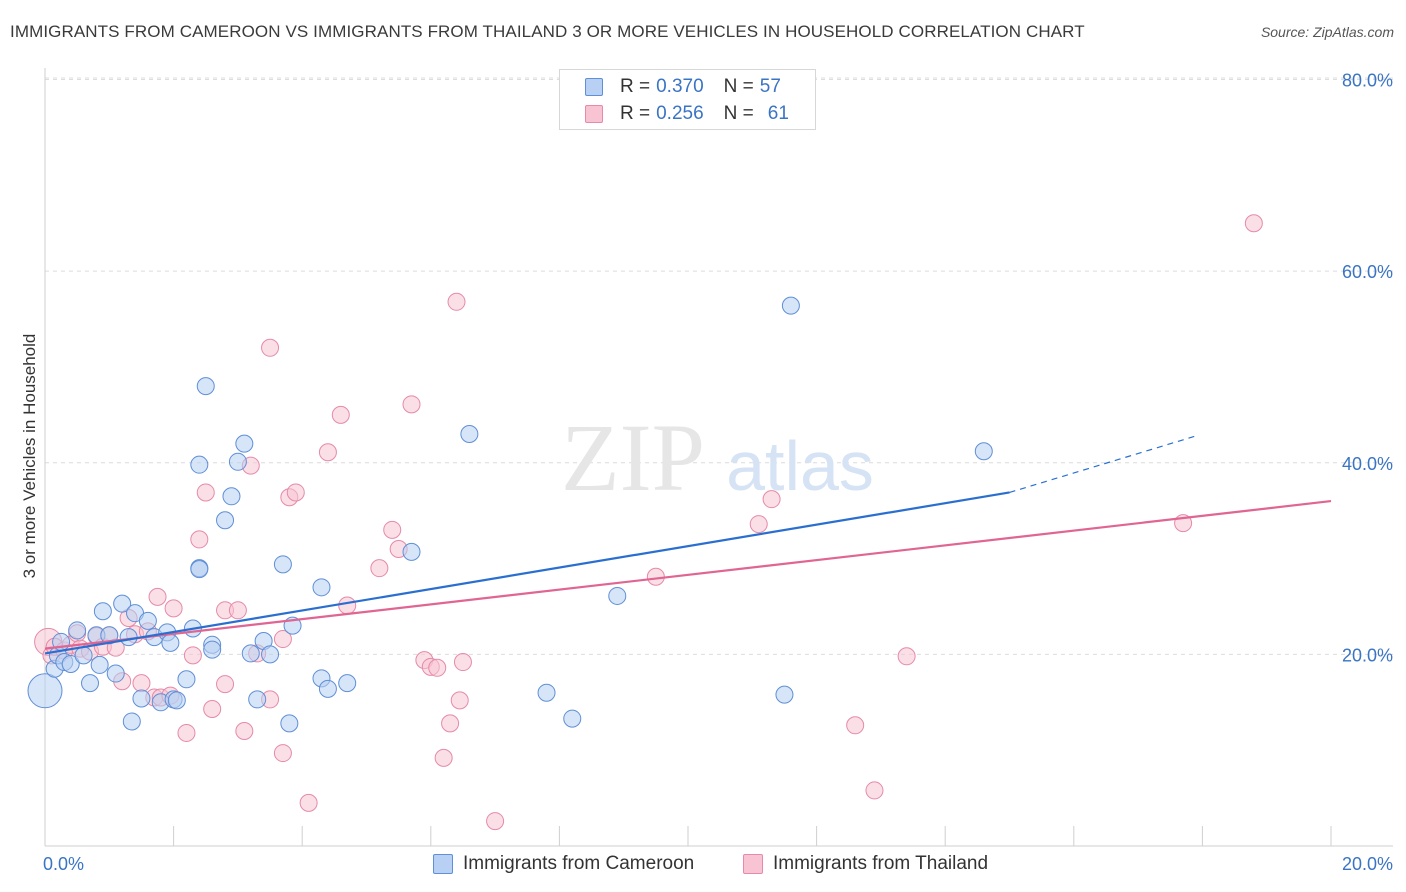 This screenshot has width=1406, height=892. I want to click on cameroon-trend-extension, so click(1103, 464).